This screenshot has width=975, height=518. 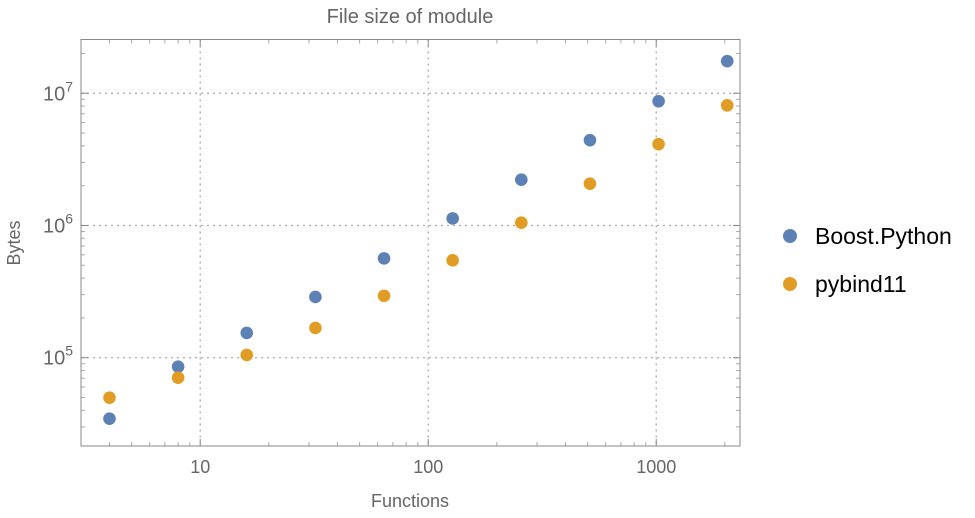 What do you see at coordinates (200, 467) in the screenshot?
I see `x-tick-label: 10` at bounding box center [200, 467].